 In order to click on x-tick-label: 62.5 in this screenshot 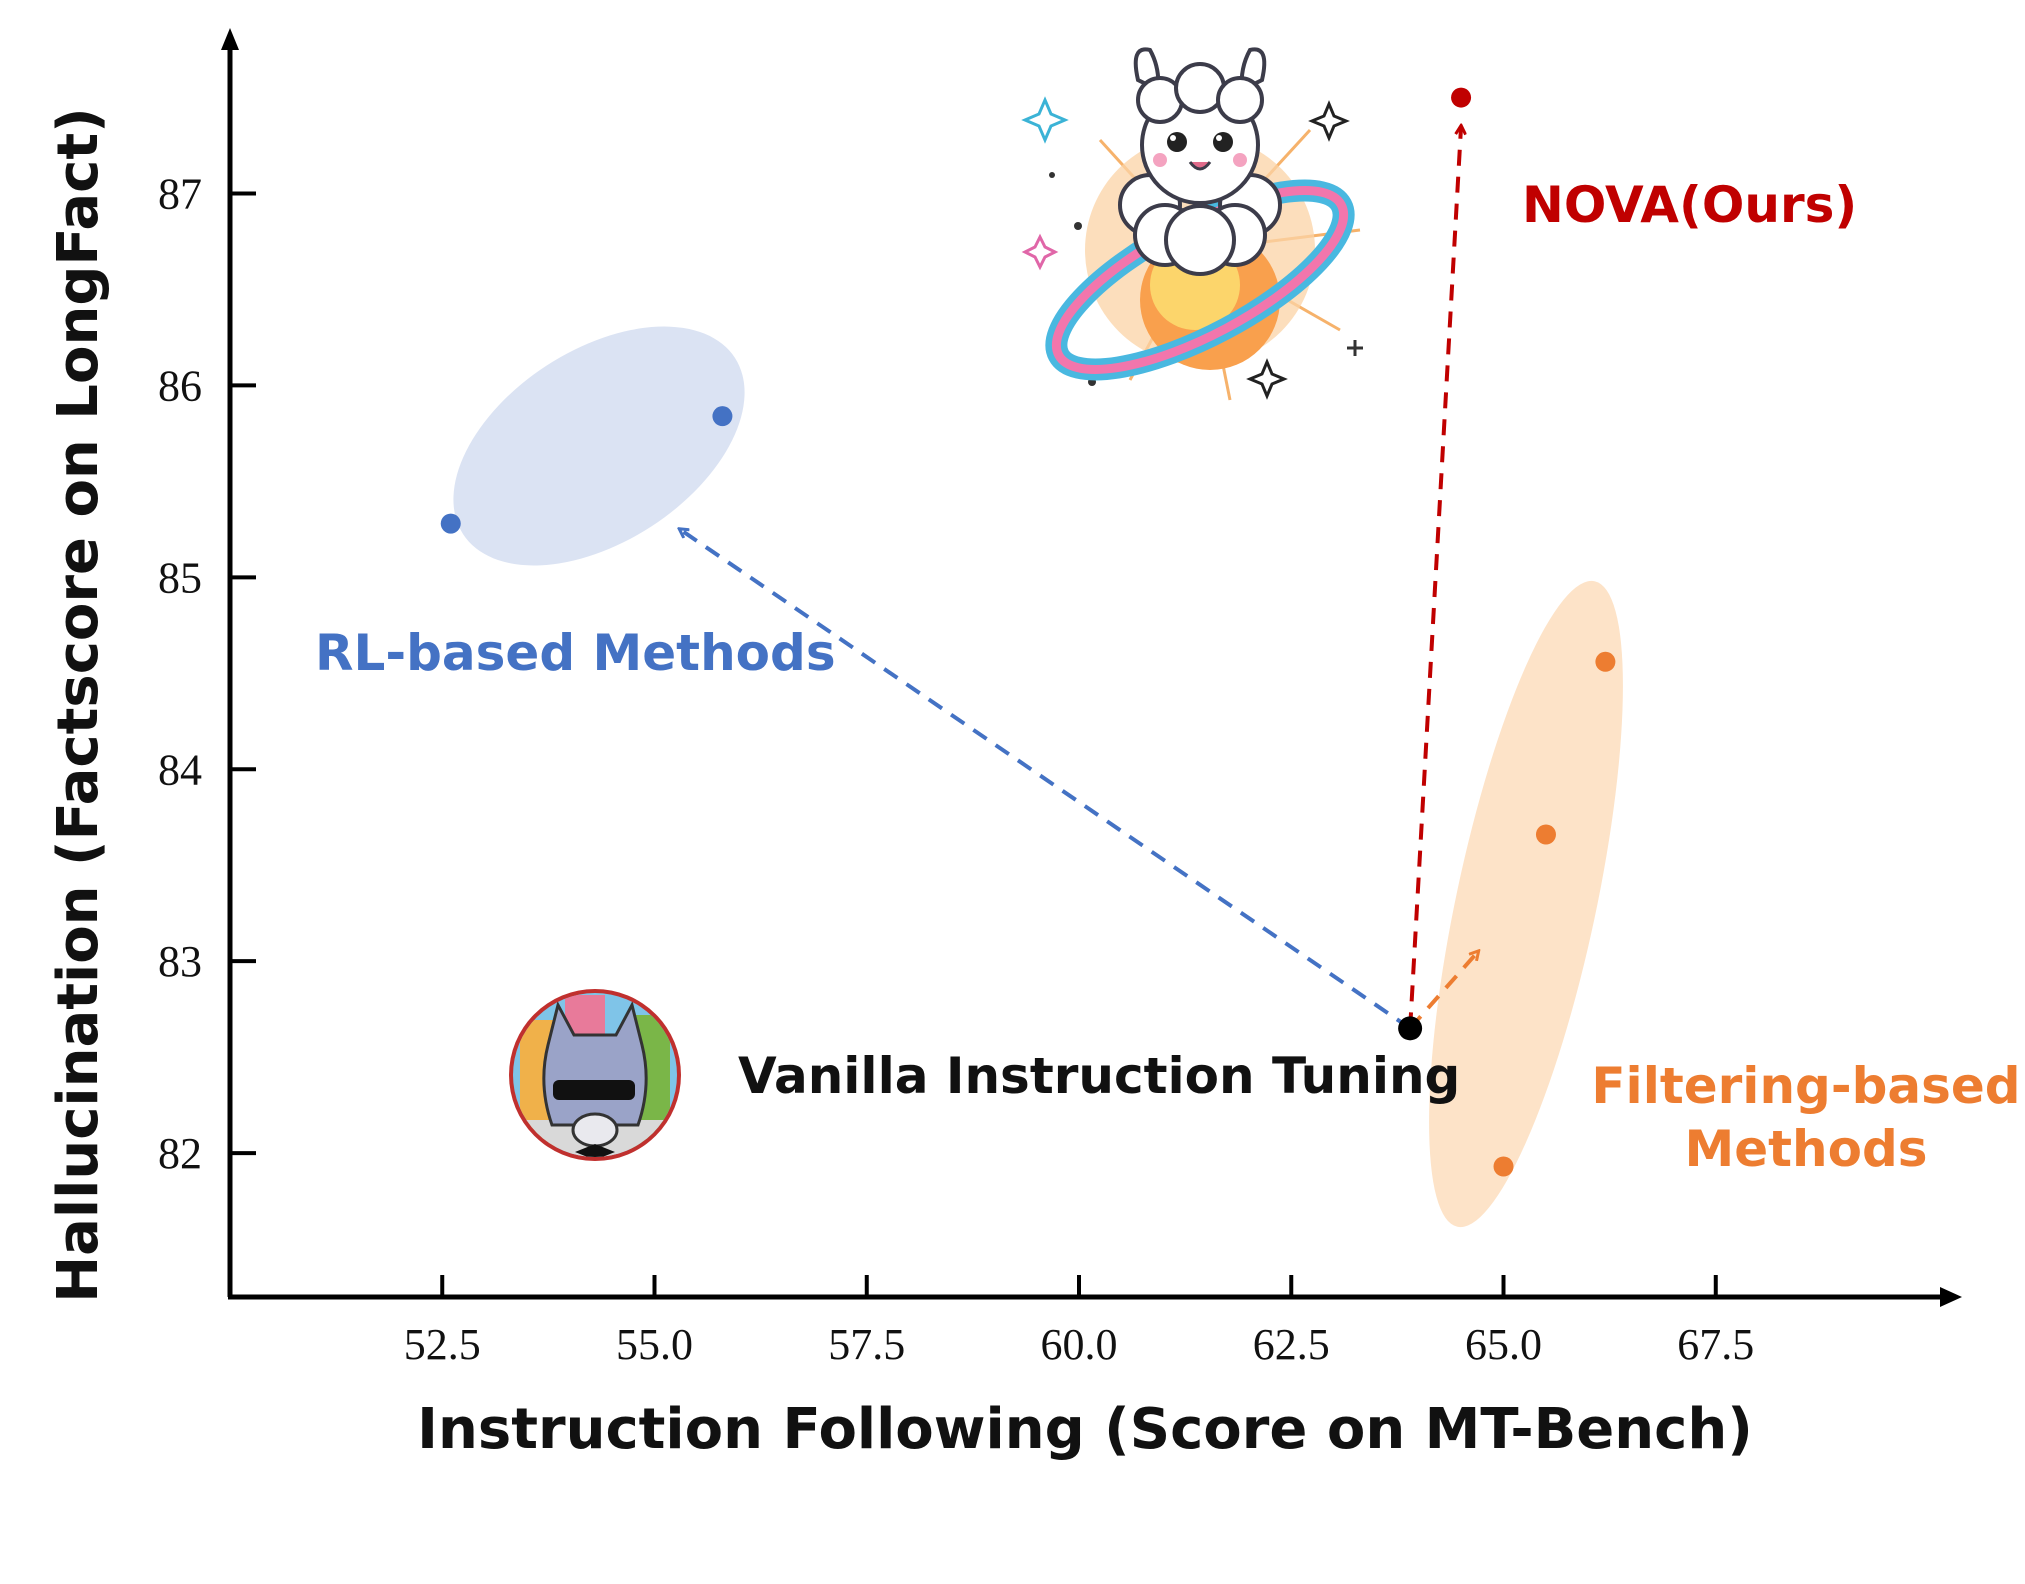, I will do `click(1291, 1344)`.